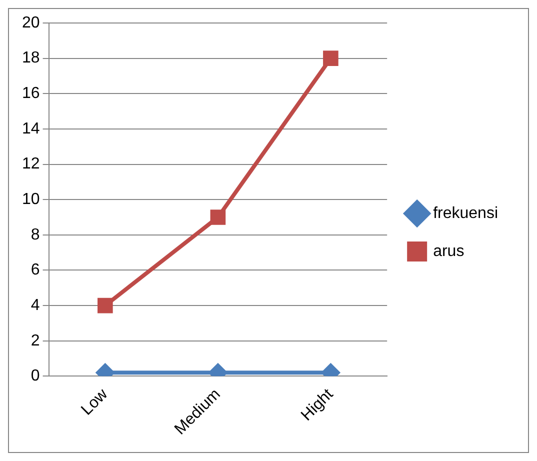  I want to click on y-tick-label: 0, so click(35, 376).